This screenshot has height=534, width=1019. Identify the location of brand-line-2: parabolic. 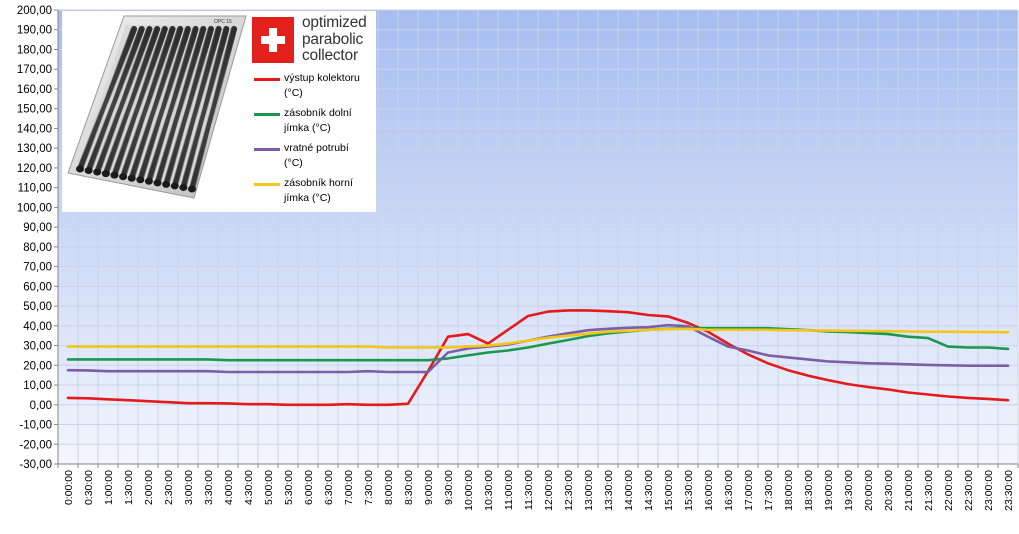
(333, 39).